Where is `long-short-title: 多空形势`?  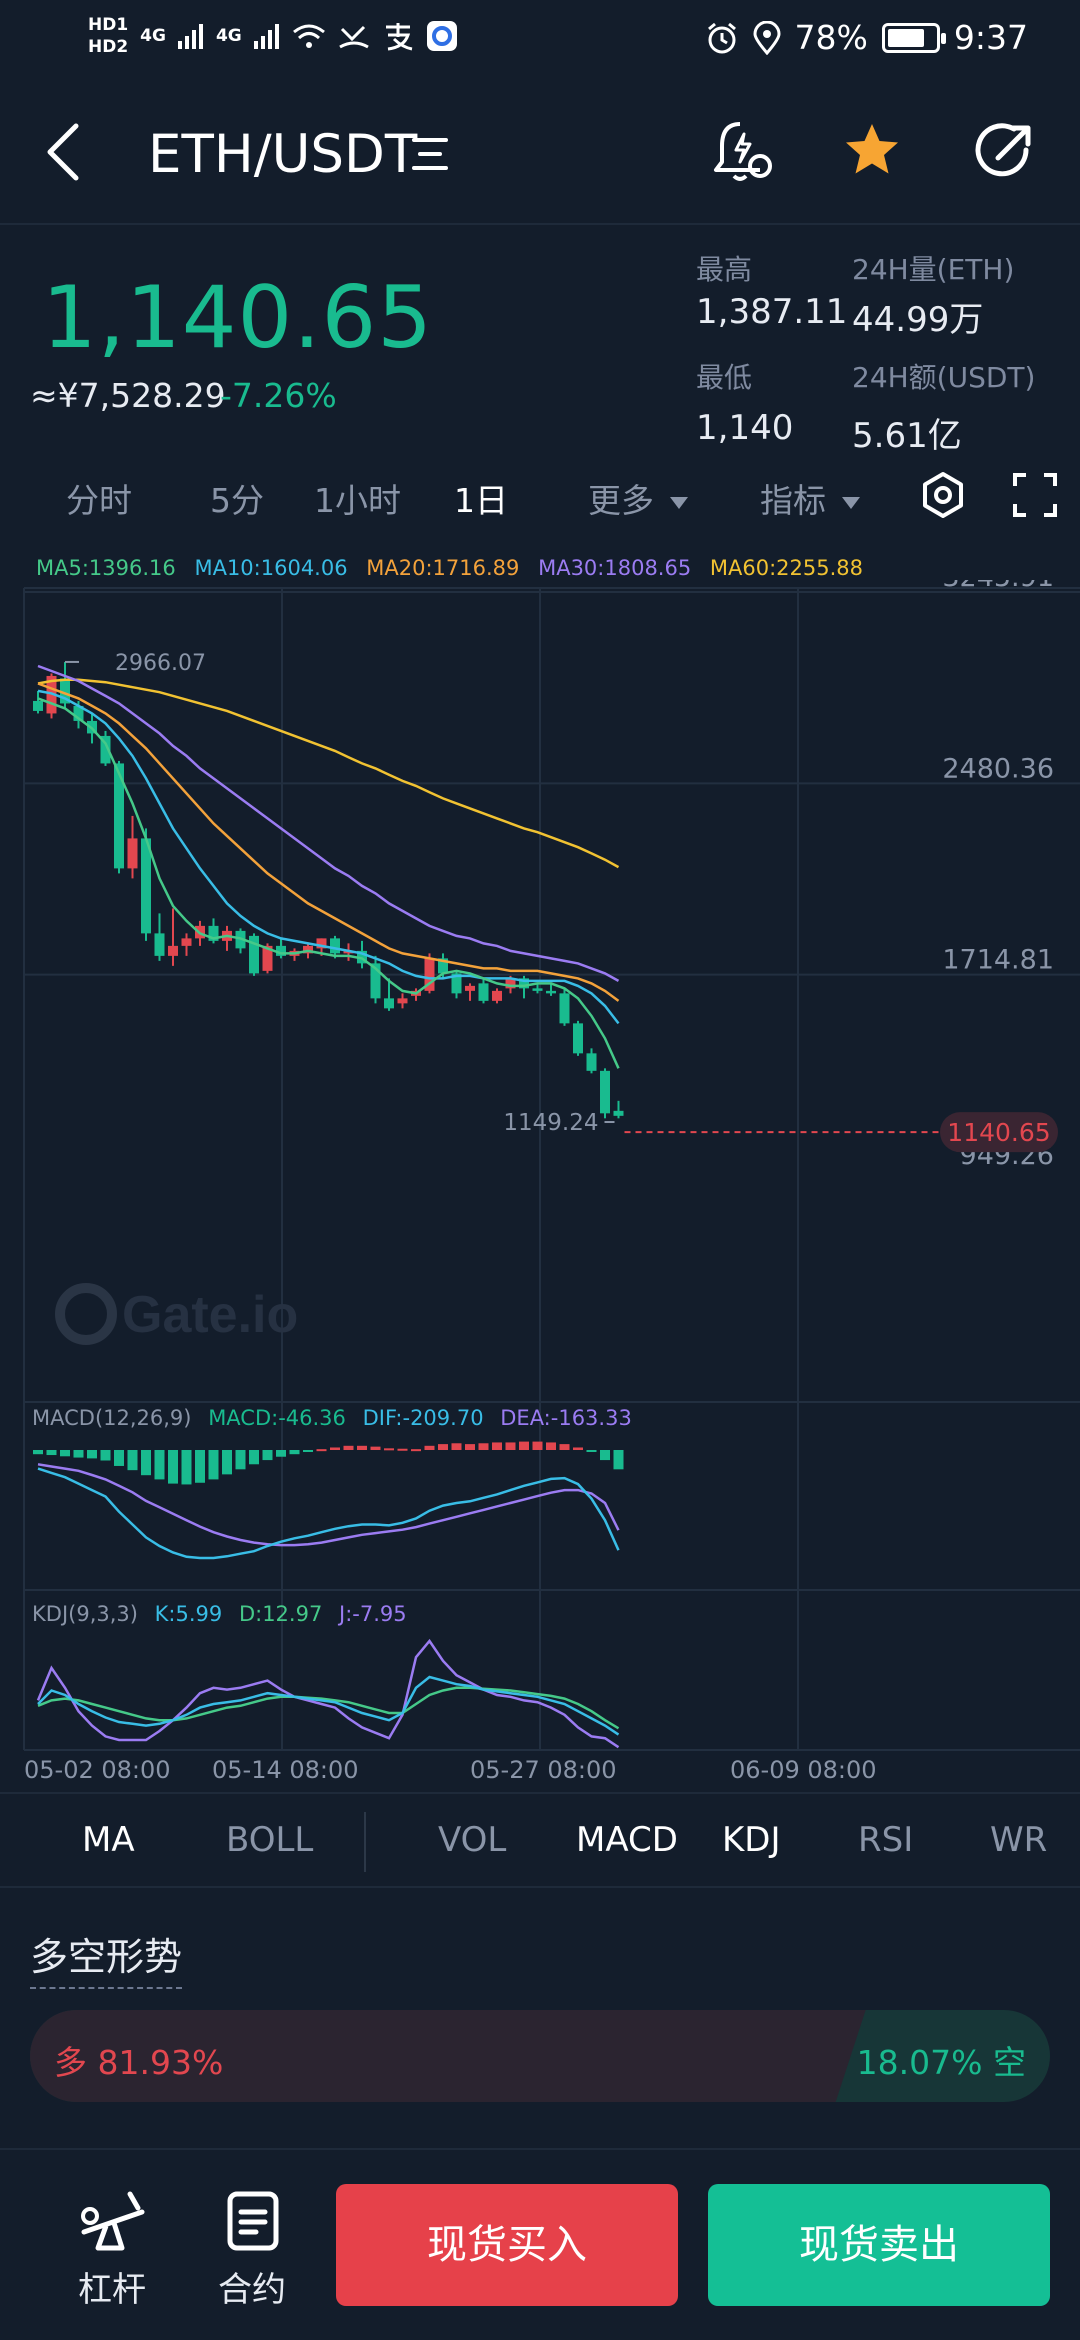
long-short-title: 多空形势 is located at coordinates (106, 1957).